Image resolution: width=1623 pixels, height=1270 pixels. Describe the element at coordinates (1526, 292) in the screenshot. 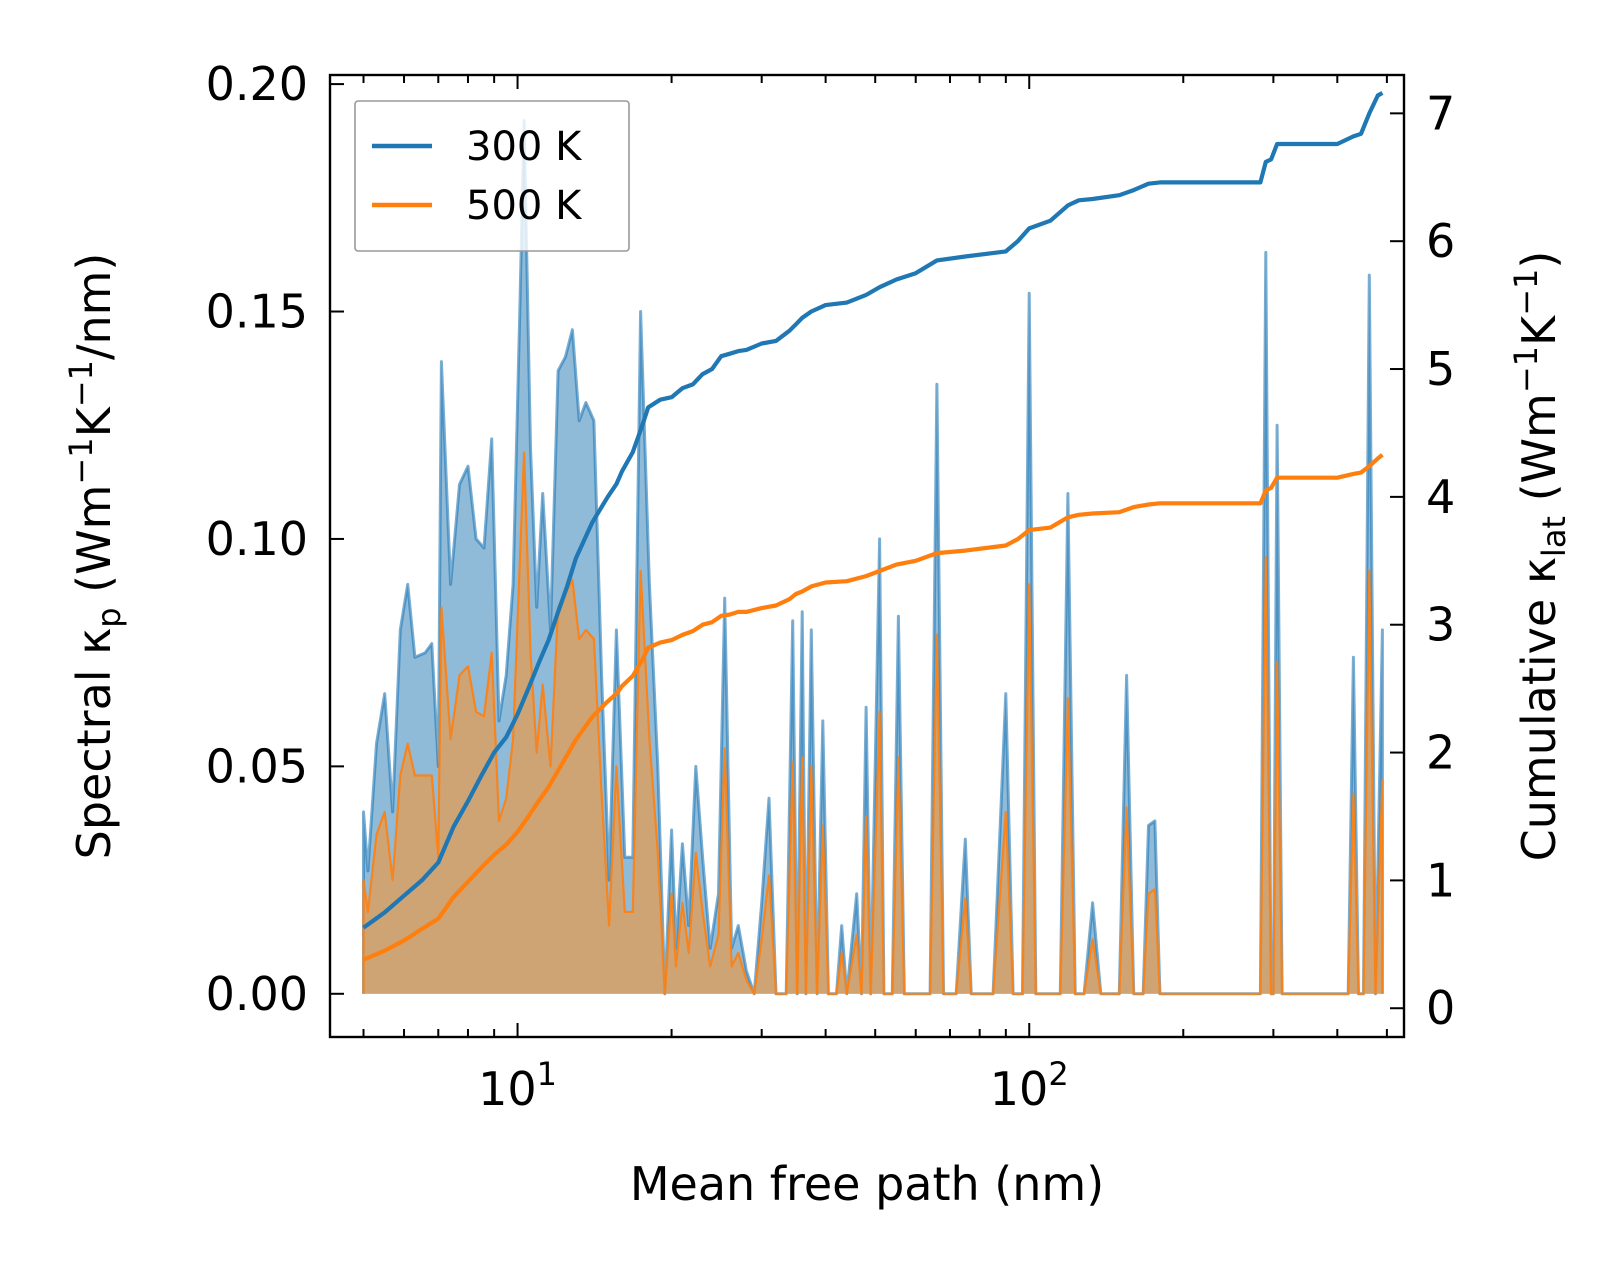

I see `yr-sup2: −1` at that location.